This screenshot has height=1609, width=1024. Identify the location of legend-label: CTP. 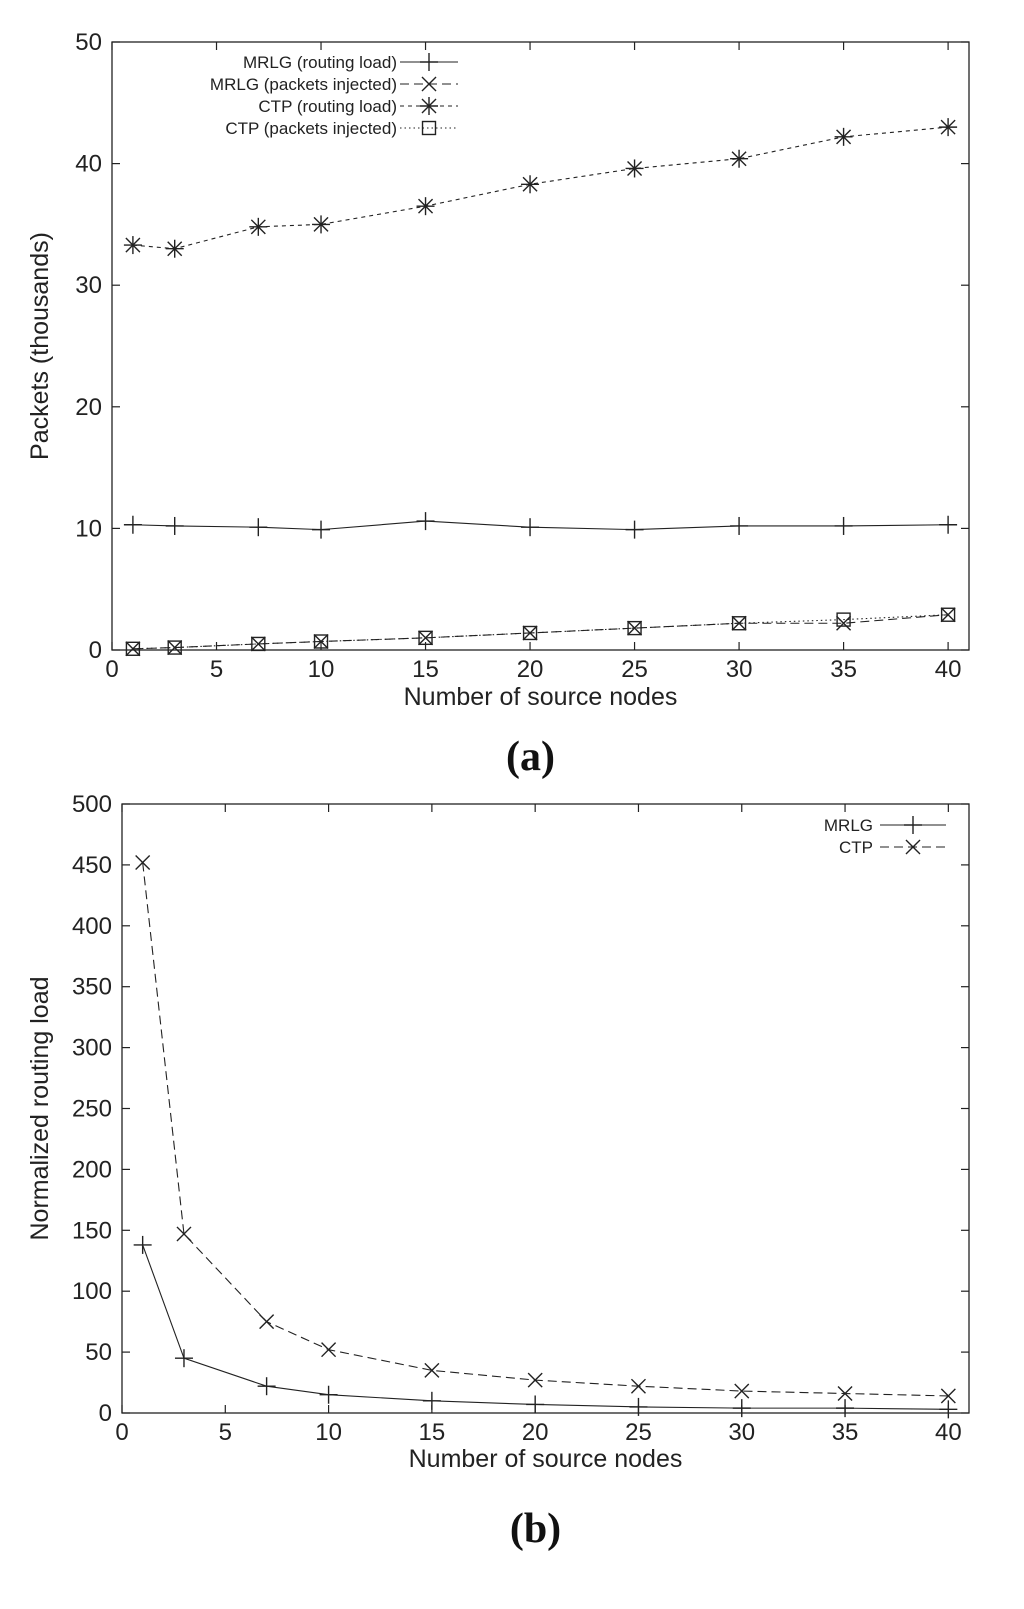
(856, 847).